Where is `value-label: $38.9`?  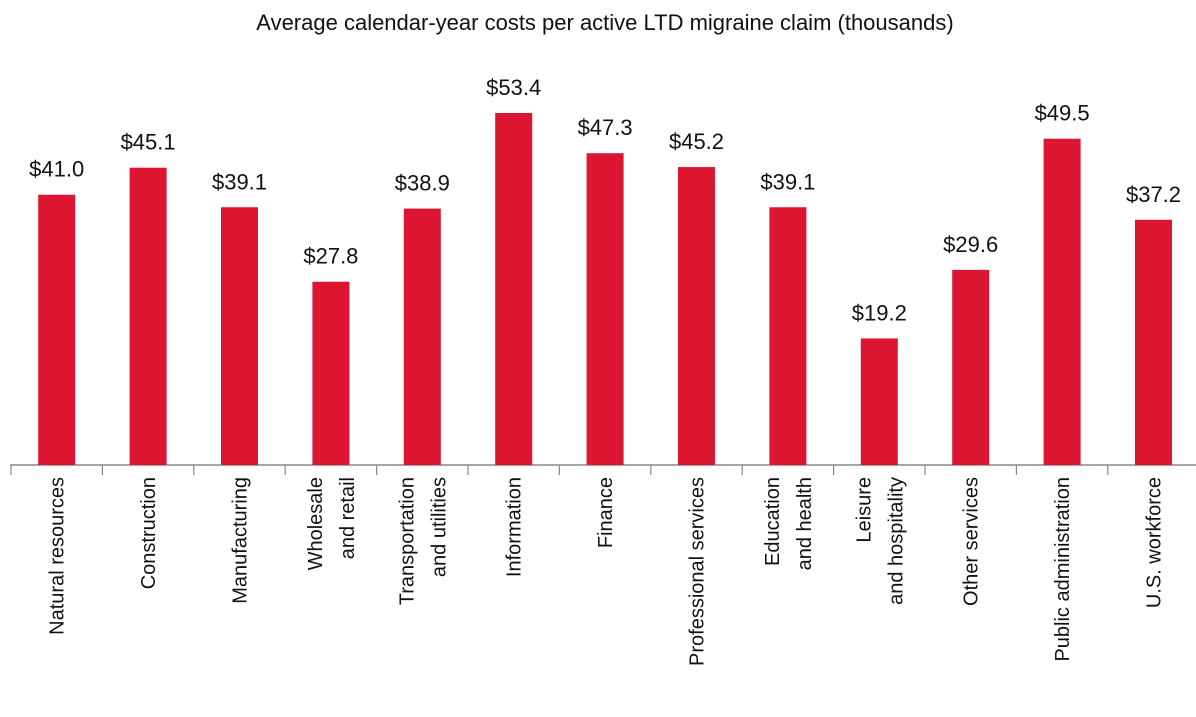 value-label: $38.9 is located at coordinates (422, 183).